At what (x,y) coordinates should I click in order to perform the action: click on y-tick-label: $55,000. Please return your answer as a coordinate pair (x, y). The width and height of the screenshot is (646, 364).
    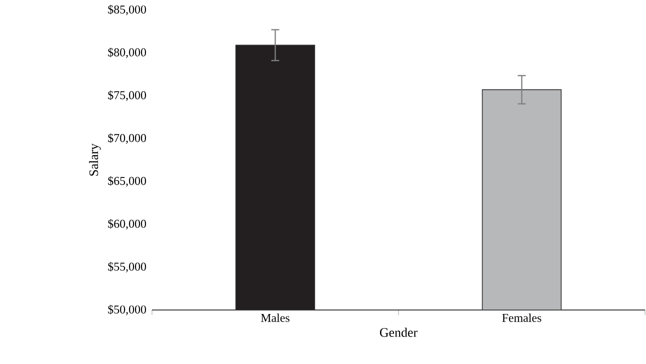
    Looking at the image, I should click on (127, 267).